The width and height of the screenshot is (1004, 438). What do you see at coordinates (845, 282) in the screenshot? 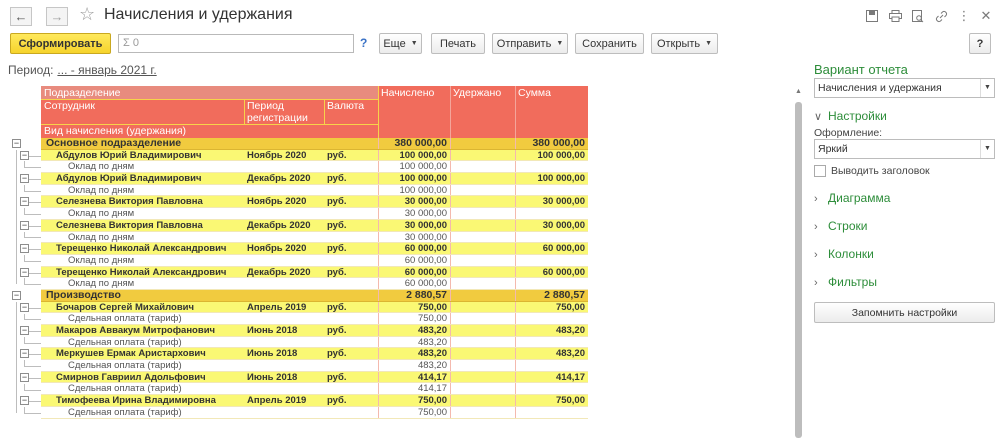
I see `section-filters: › Фильтры` at bounding box center [845, 282].